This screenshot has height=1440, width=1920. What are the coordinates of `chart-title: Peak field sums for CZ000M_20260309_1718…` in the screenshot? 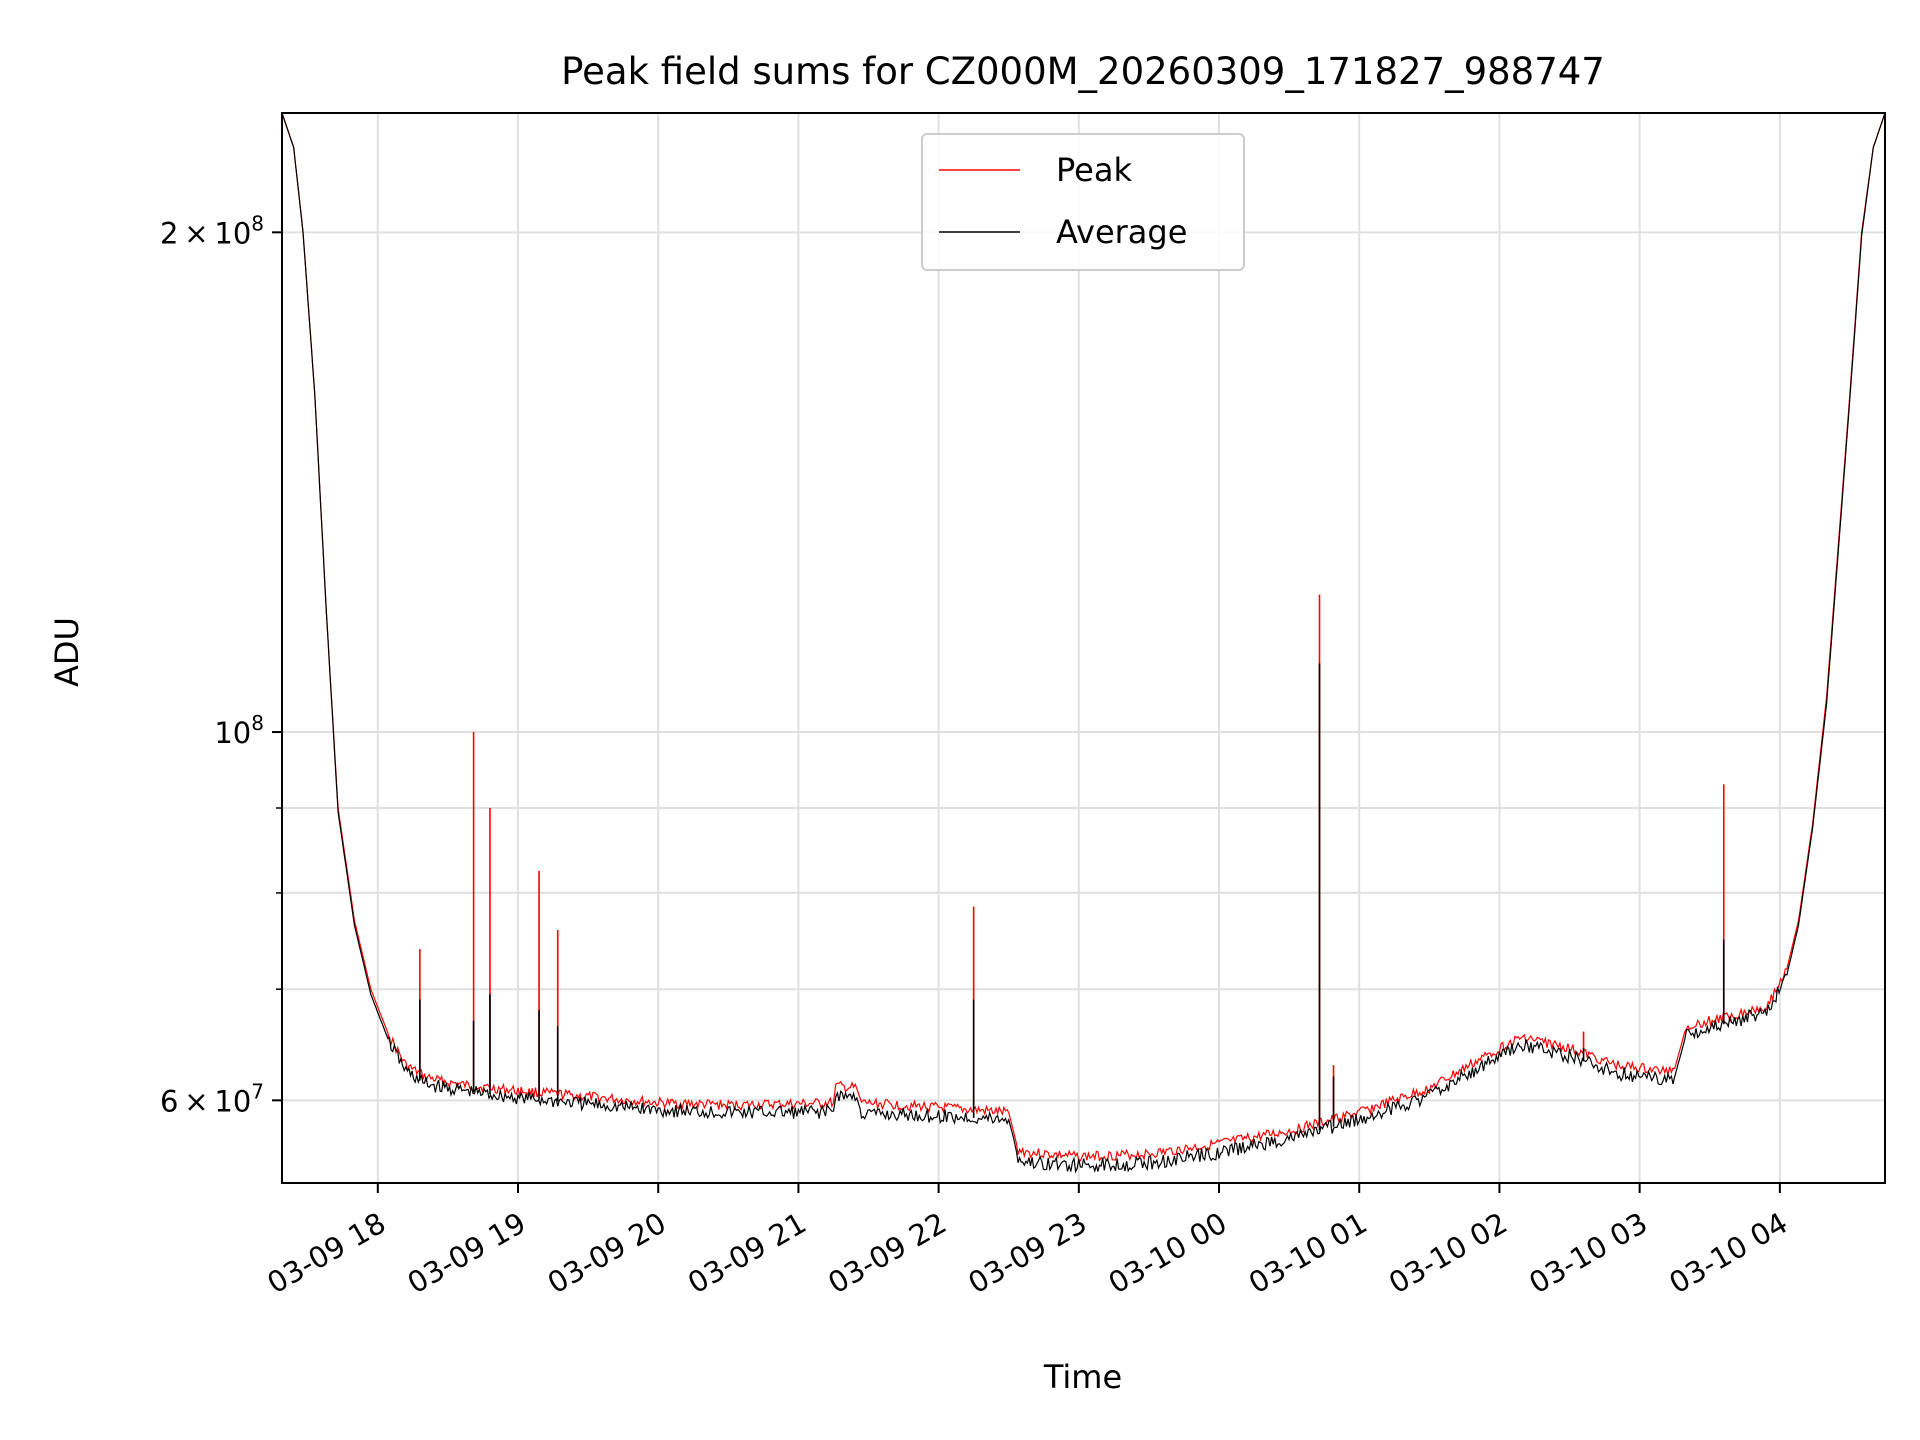 It's located at (1083, 71).